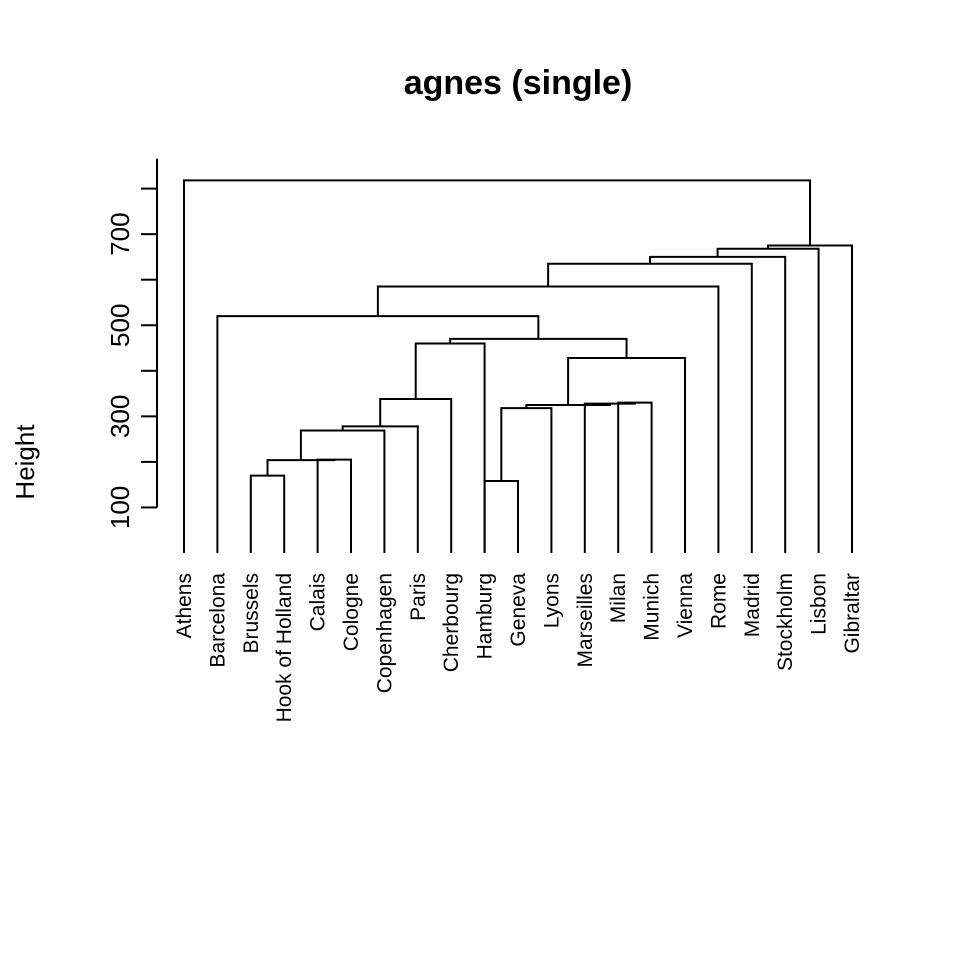 The width and height of the screenshot is (960, 960). I want to click on chart-title: agnes (single), so click(518, 83).